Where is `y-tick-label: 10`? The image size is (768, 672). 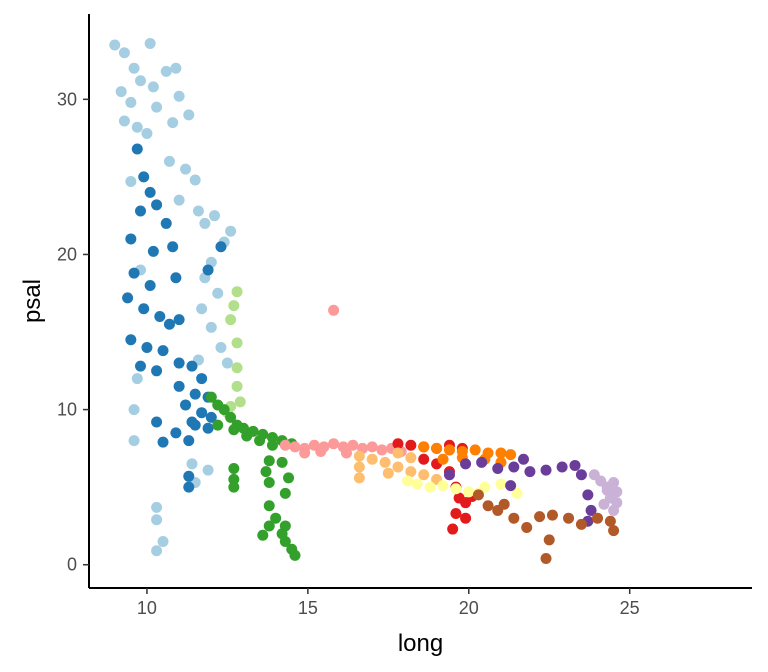 y-tick-label: 10 is located at coordinates (67, 410).